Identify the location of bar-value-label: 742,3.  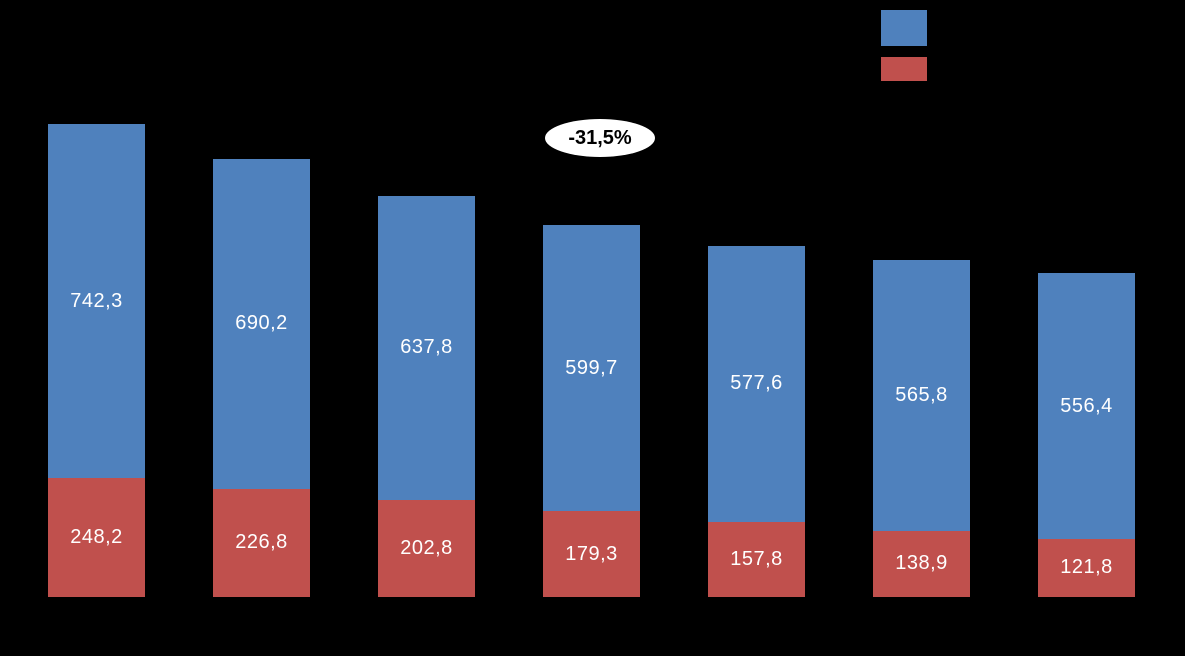
(96, 300).